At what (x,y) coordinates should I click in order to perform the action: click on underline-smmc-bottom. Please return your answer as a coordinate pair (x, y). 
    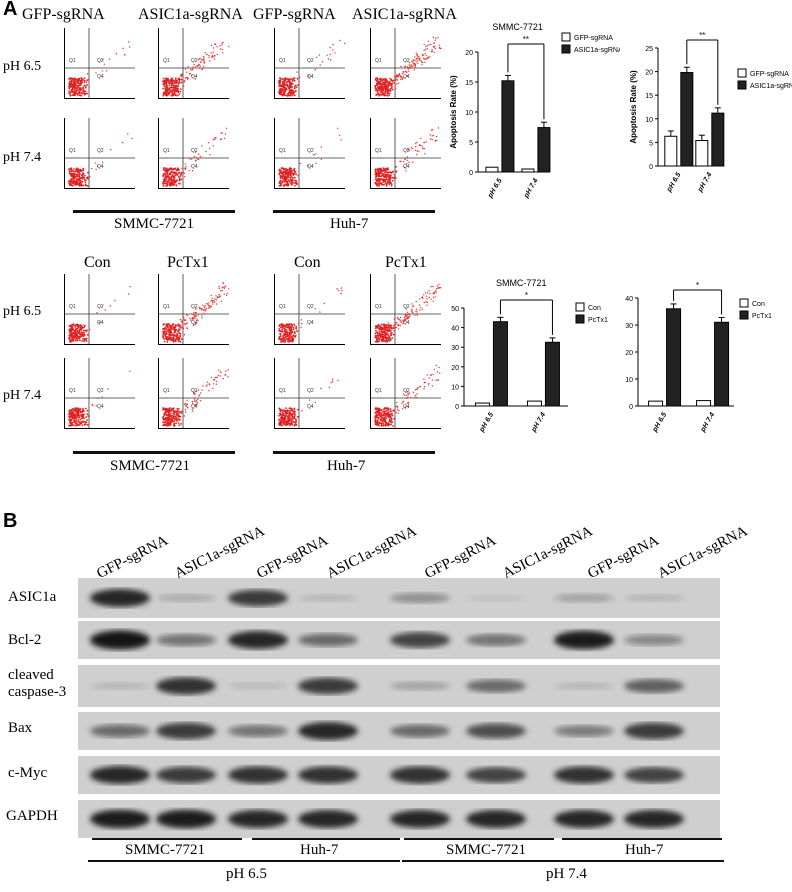
    Looking at the image, I should click on (154, 452).